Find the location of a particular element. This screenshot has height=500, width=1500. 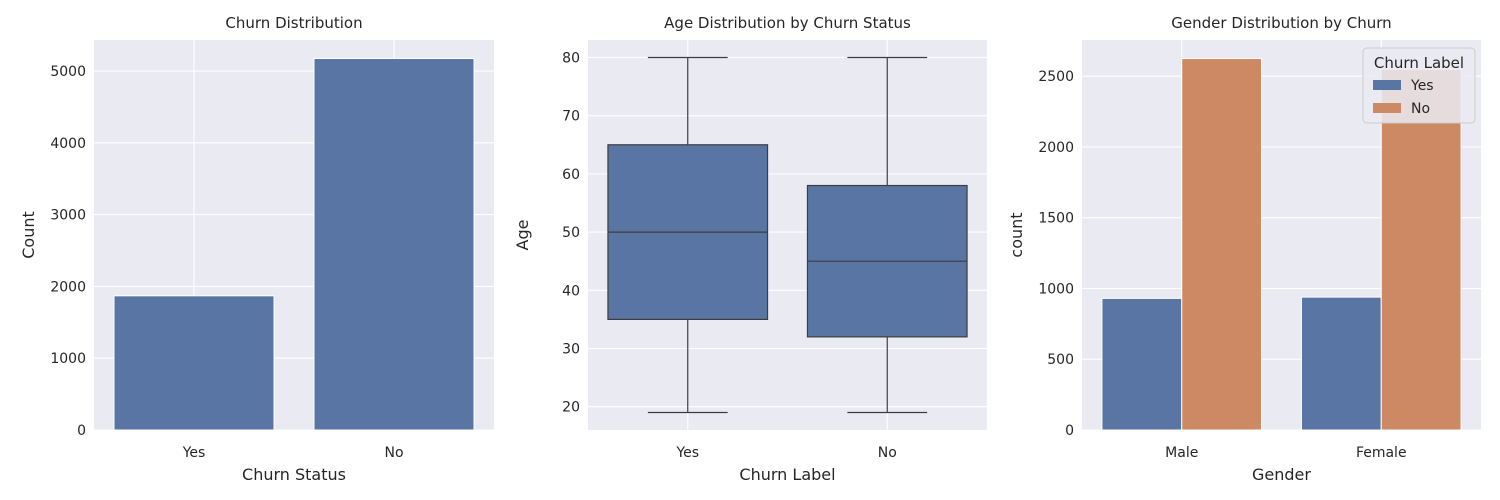

legend-label: No is located at coordinates (1420, 109).